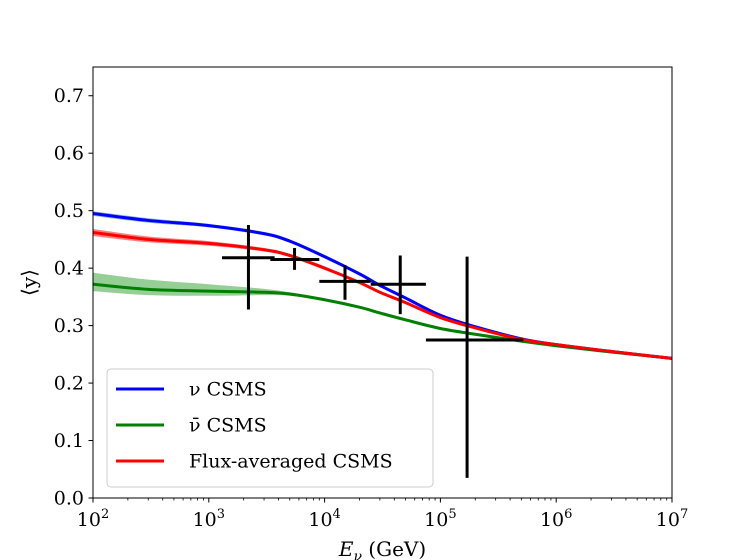 This screenshot has height=560, width=747. Describe the element at coordinates (69, 211) in the screenshot. I see `y-tick-label: 0.5` at that location.